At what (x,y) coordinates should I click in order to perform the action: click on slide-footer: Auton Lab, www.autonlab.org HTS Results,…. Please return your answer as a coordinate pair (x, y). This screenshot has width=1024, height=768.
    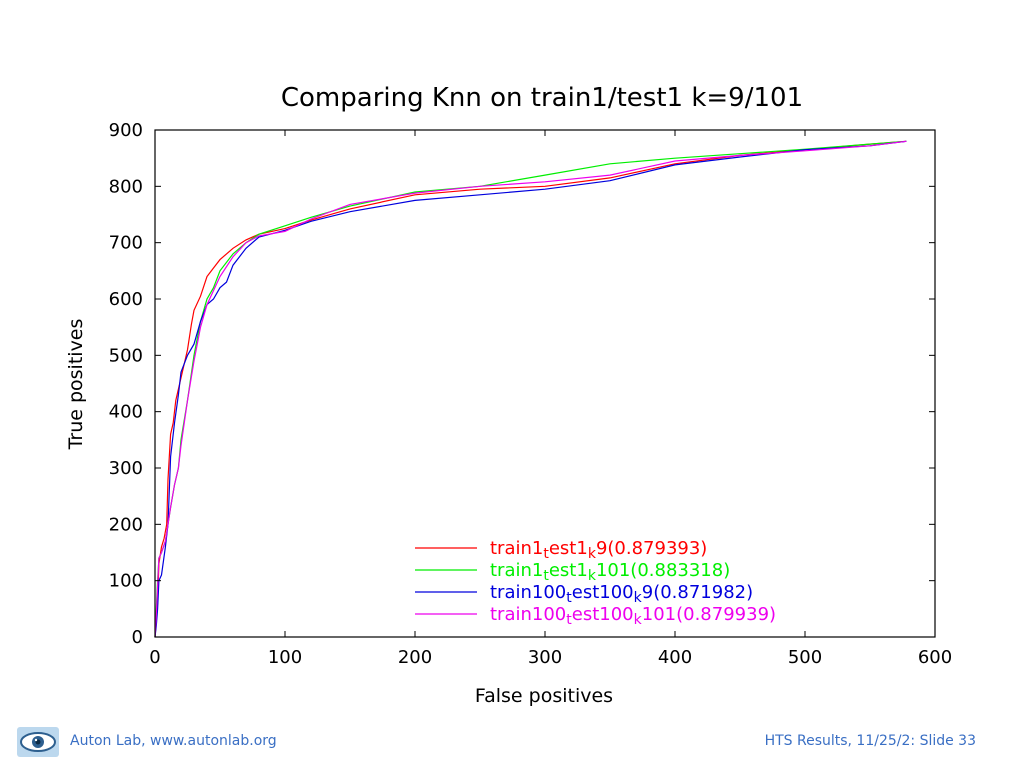
    Looking at the image, I should click on (512, 742).